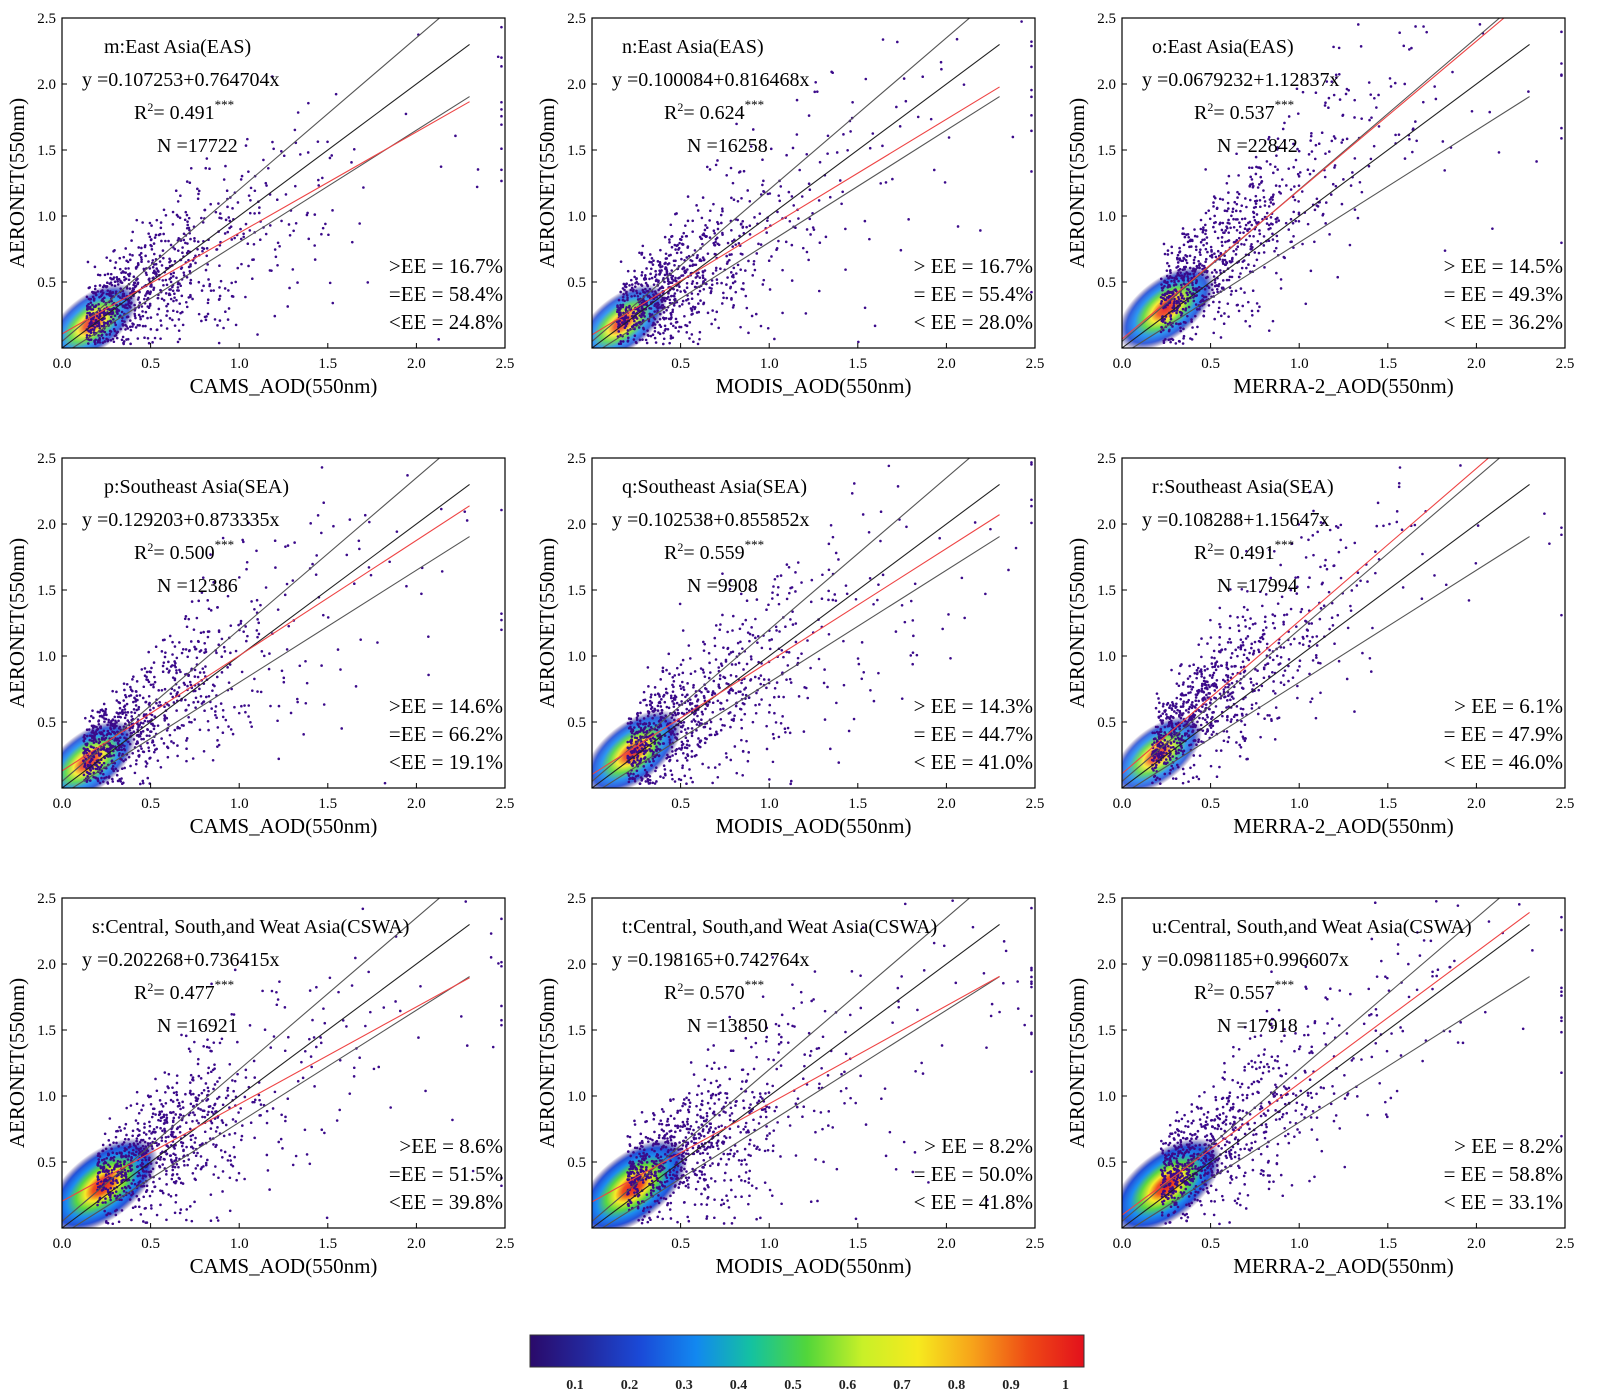 Image resolution: width=1616 pixels, height=1395 pixels. I want to click on r-squared-value: = 0.537, so click(1243, 113).